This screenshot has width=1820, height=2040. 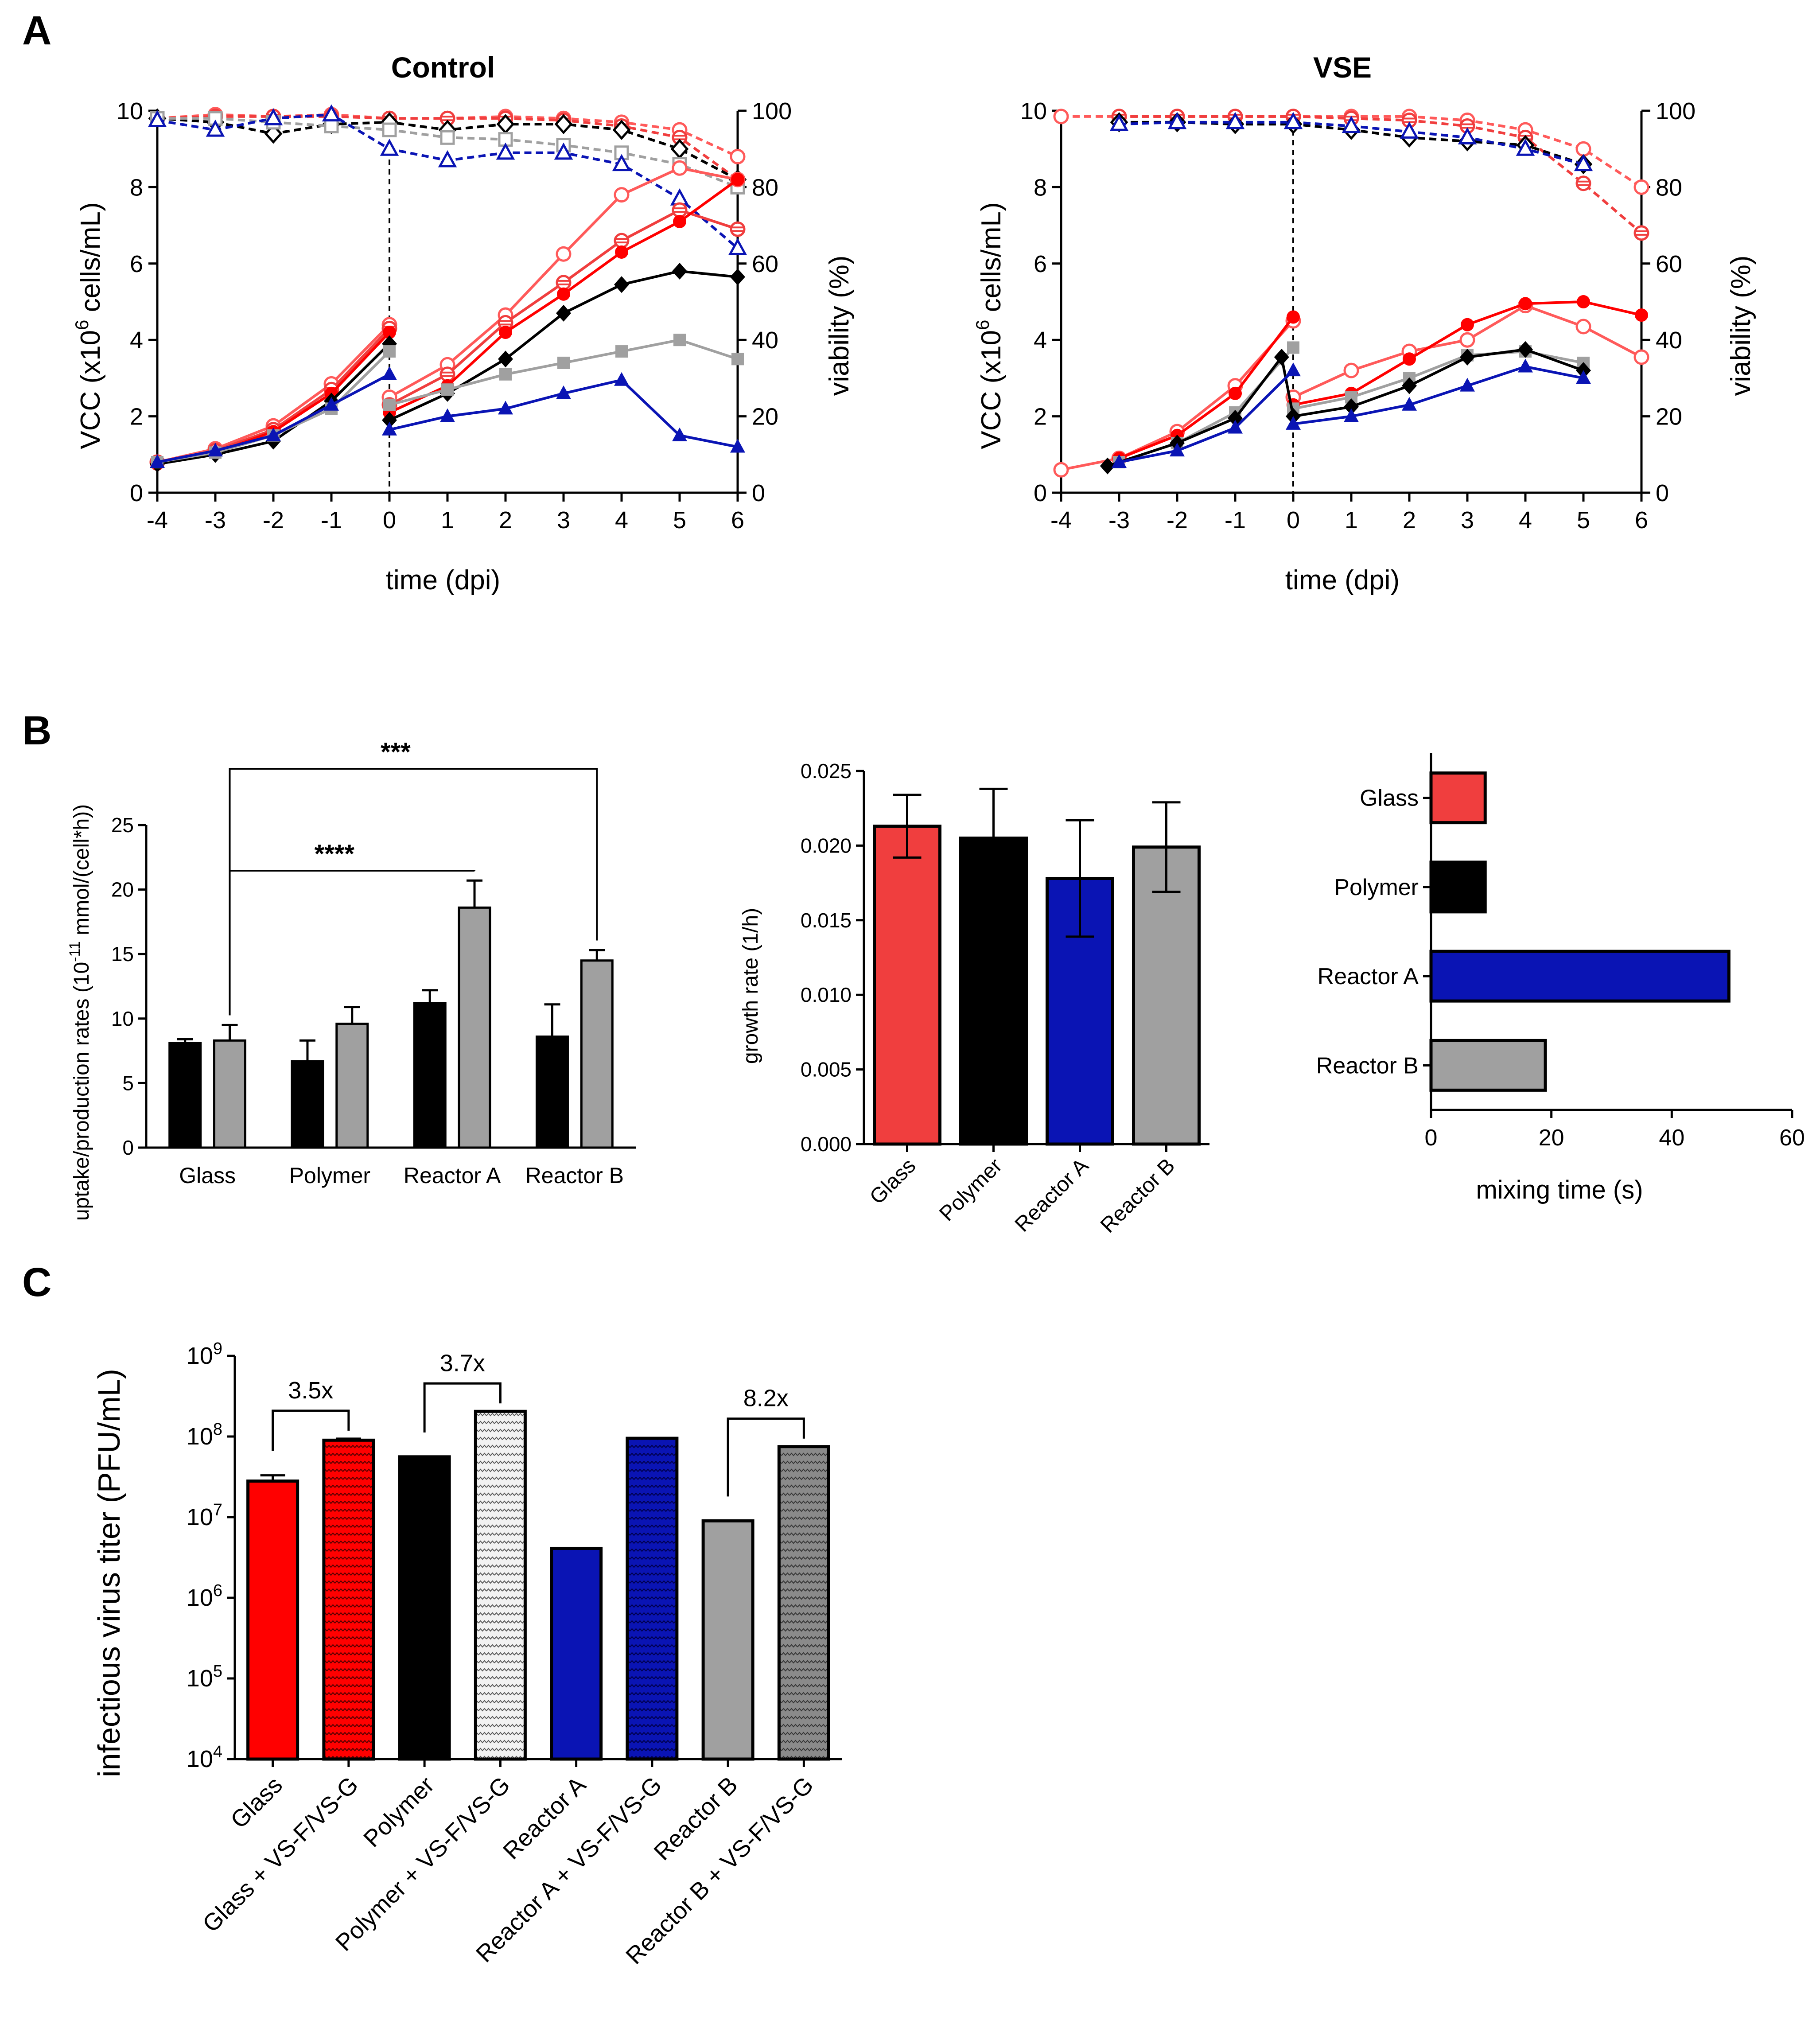 What do you see at coordinates (1040, 340) in the screenshot?
I see `vse-ytick-label: 4` at bounding box center [1040, 340].